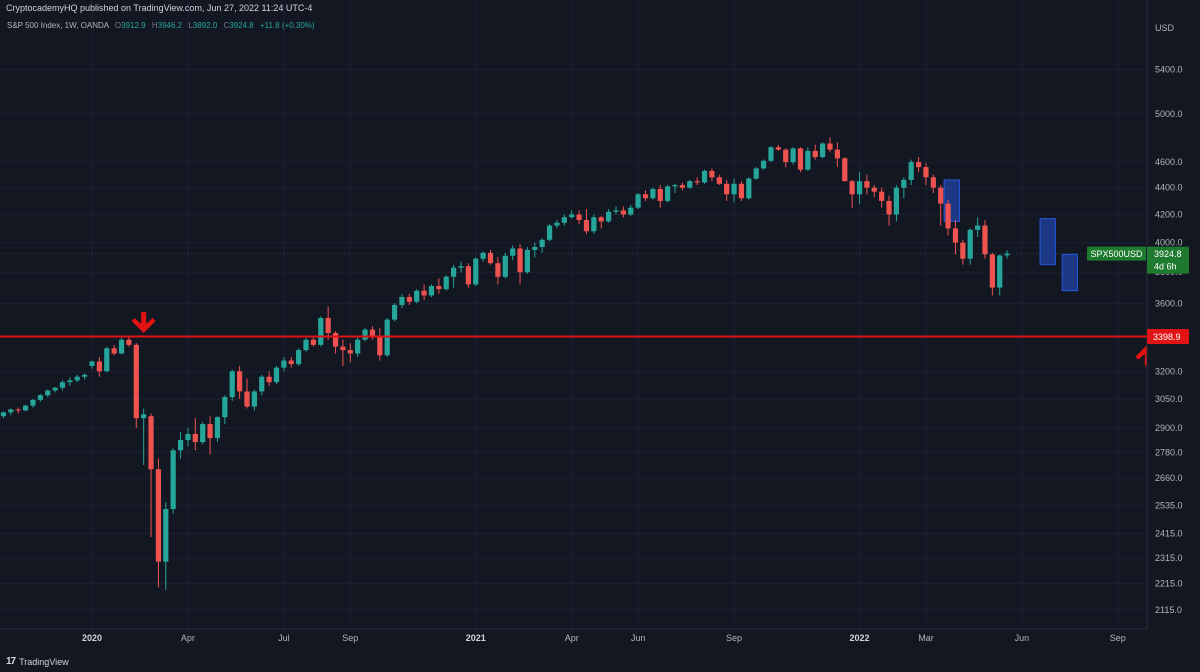  Describe the element at coordinates (476, 638) in the screenshot. I see `time-tick-label: 2021` at that location.